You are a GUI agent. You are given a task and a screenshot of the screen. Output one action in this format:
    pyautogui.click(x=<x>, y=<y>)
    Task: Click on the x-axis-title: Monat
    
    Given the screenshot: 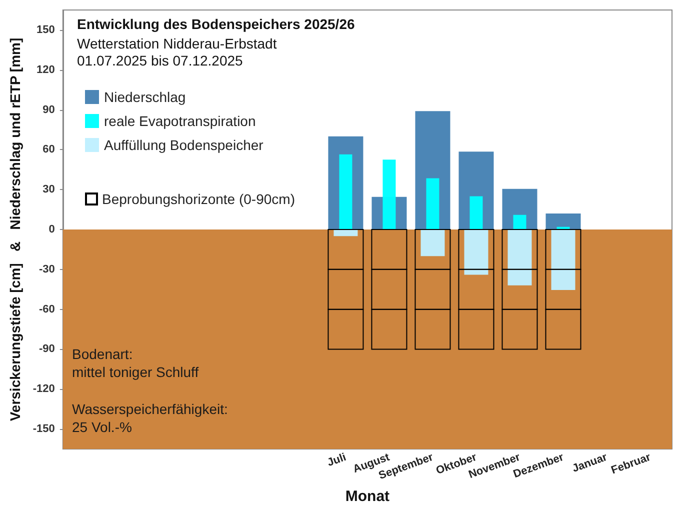 What is the action you would take?
    pyautogui.click(x=367, y=496)
    